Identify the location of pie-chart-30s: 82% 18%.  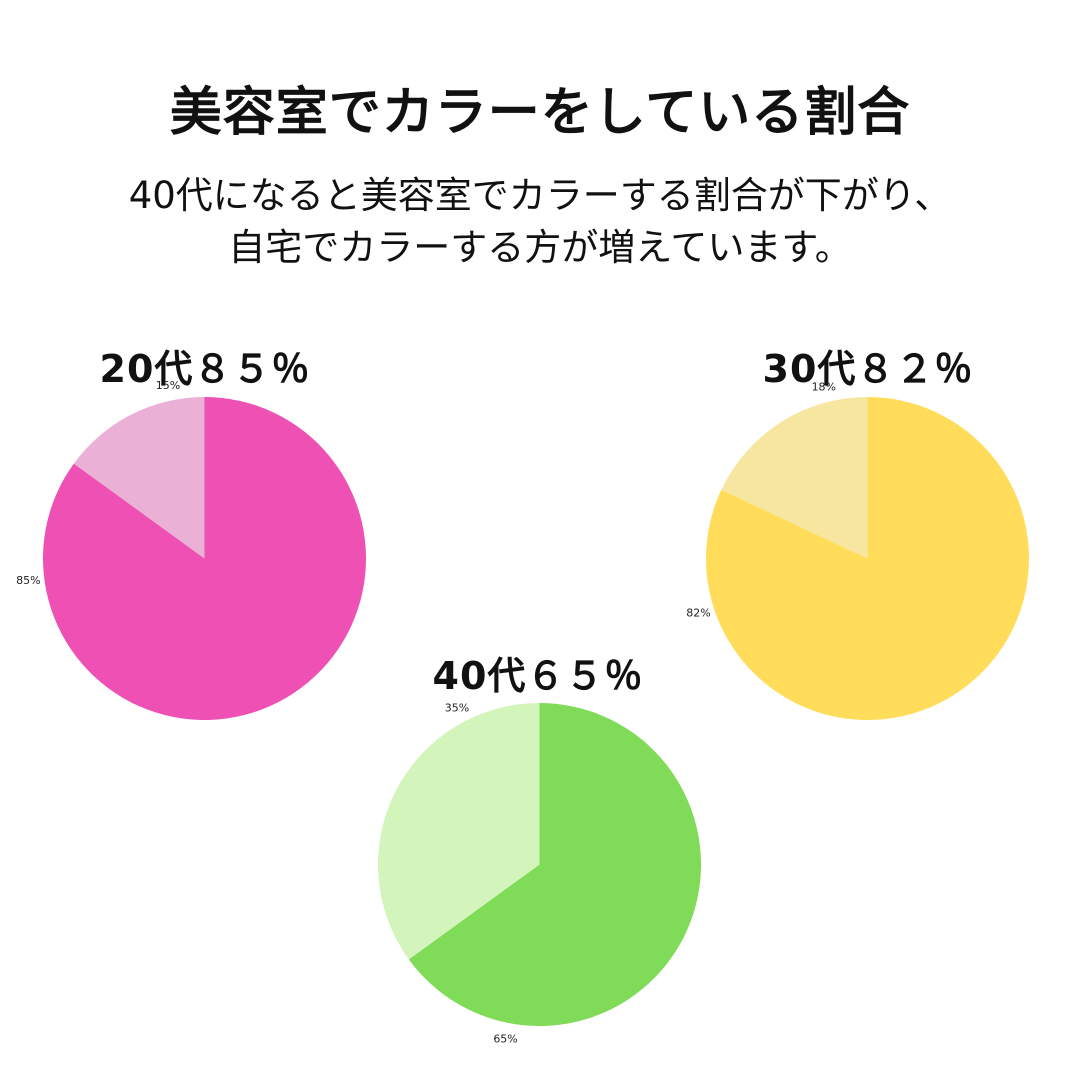
(857, 550).